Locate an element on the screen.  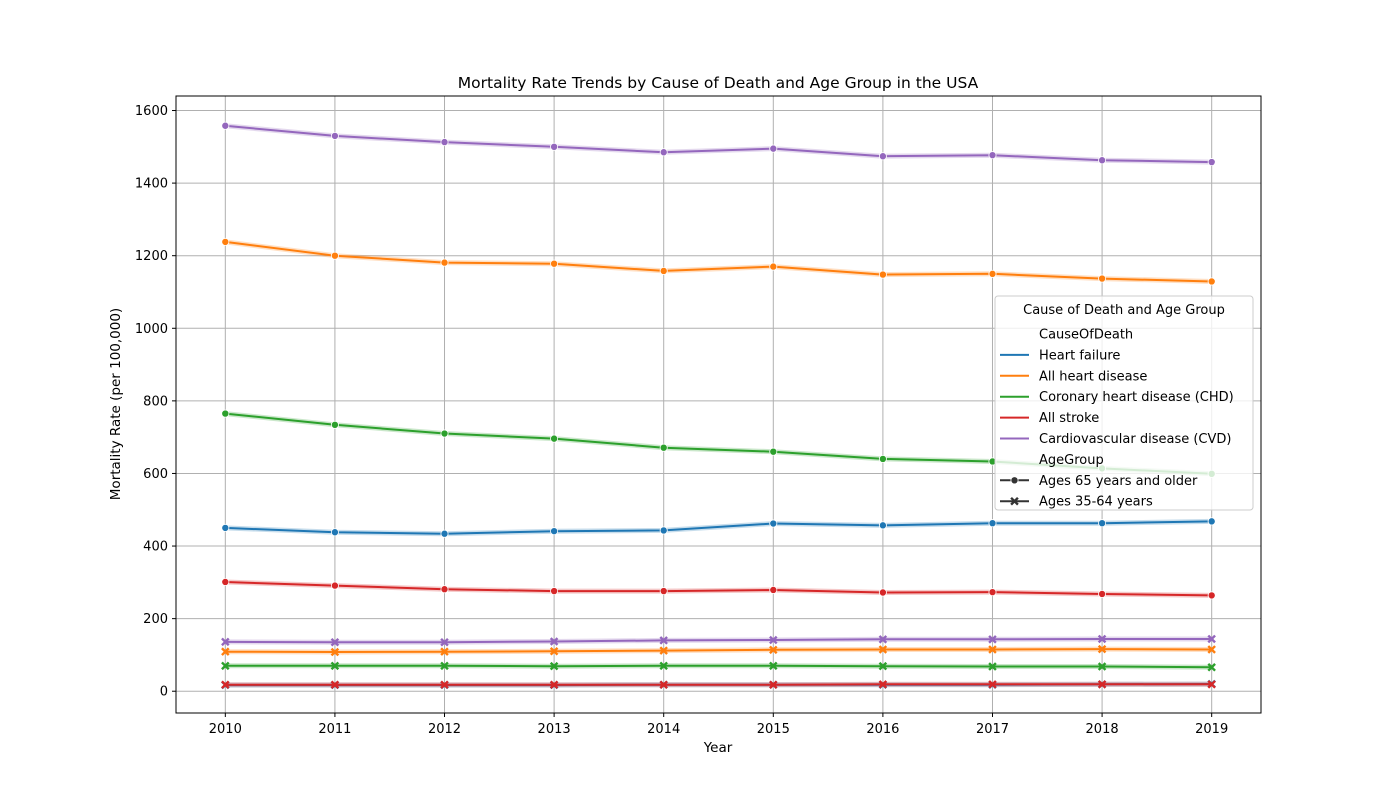
x-tick-label: 2019 is located at coordinates (1211, 729).